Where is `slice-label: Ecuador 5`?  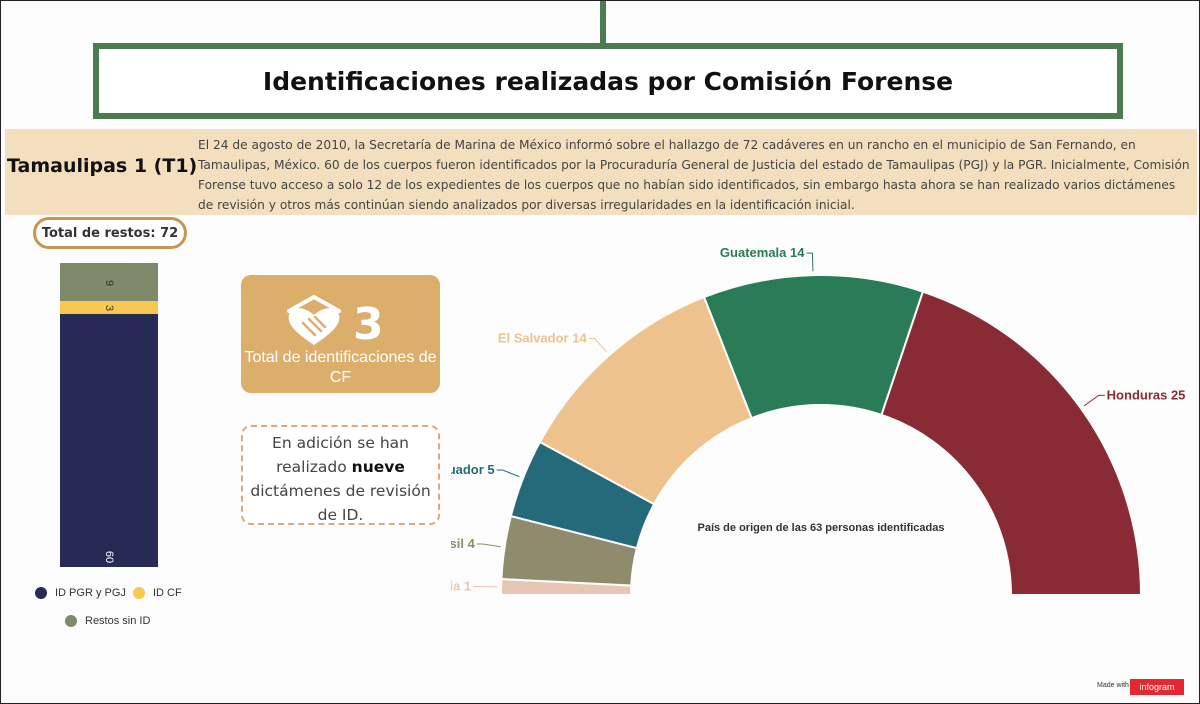 slice-label: Ecuador 5 is located at coordinates (473, 469).